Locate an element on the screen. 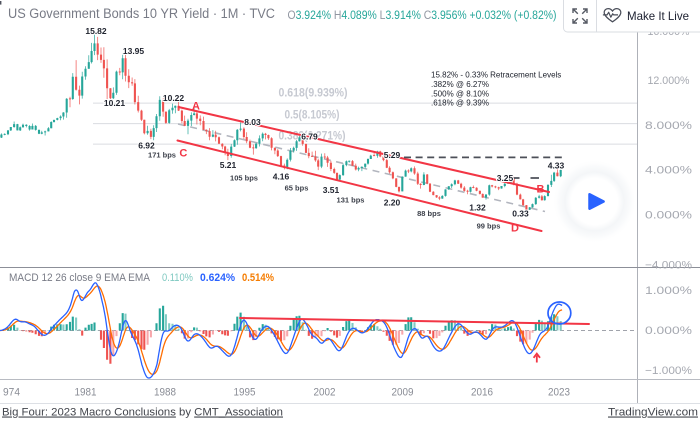 This screenshot has width=700, height=432. svg-text: 6.79 is located at coordinates (309, 137).